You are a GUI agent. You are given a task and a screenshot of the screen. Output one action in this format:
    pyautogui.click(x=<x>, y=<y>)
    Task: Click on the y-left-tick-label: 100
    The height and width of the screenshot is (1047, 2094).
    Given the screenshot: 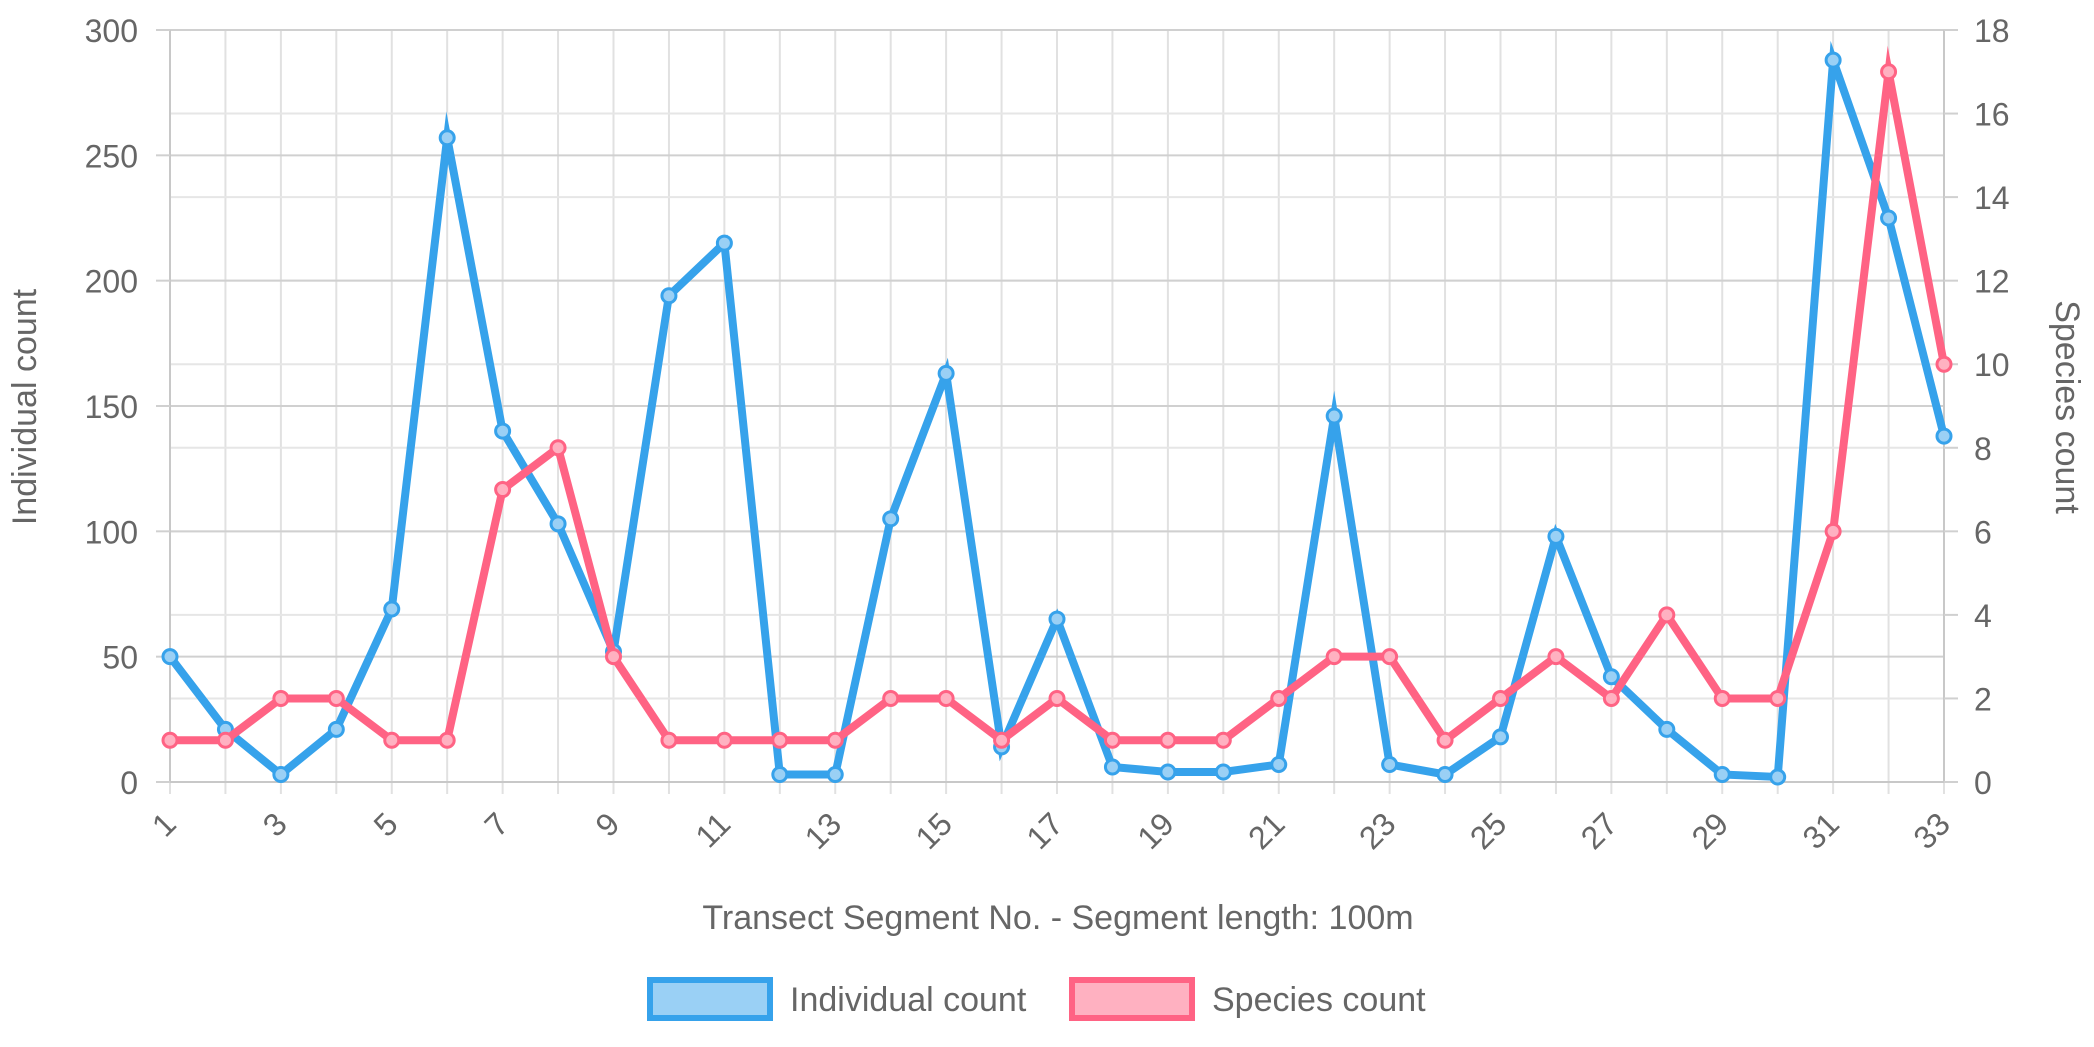 What is the action you would take?
    pyautogui.click(x=111, y=532)
    